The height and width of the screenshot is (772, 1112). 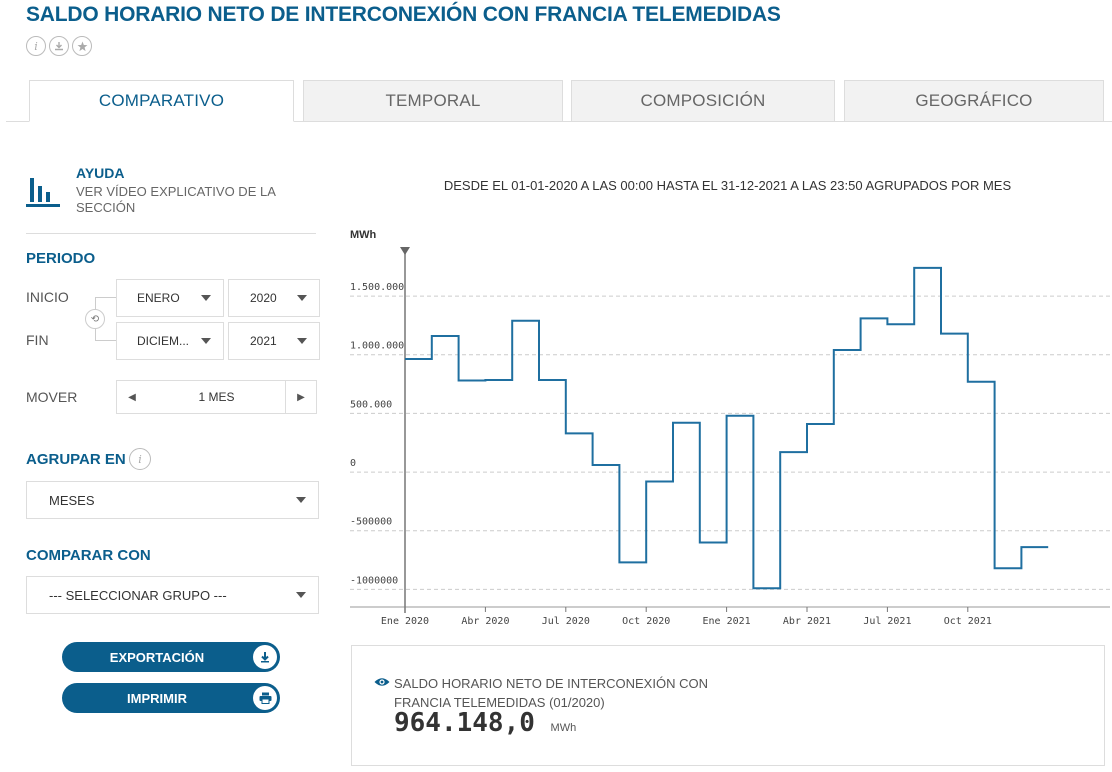 I want to click on export-button-label: EXPORTACIÓN, so click(x=157, y=657).